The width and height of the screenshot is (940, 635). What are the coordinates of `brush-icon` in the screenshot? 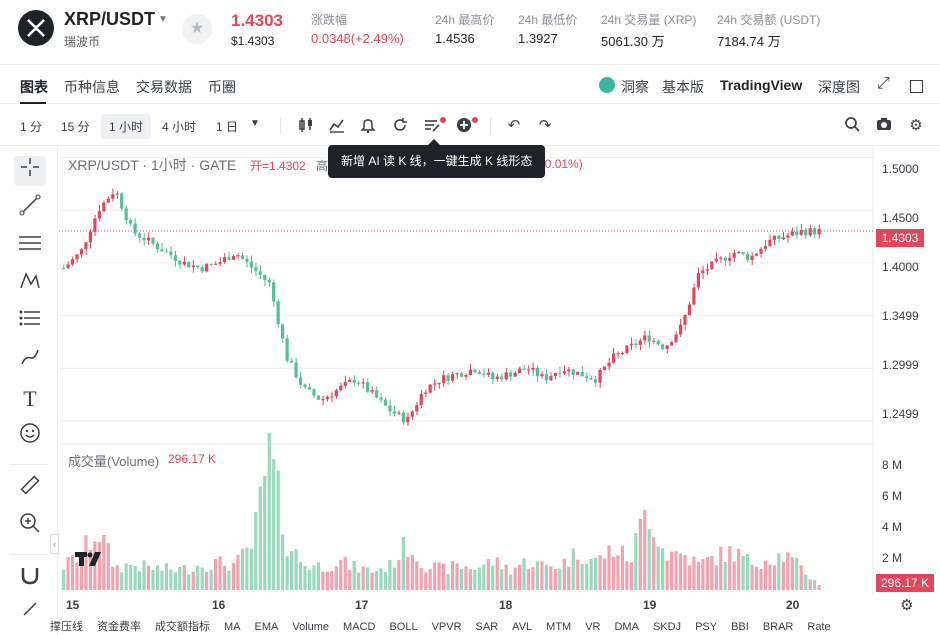 It's located at (30, 361).